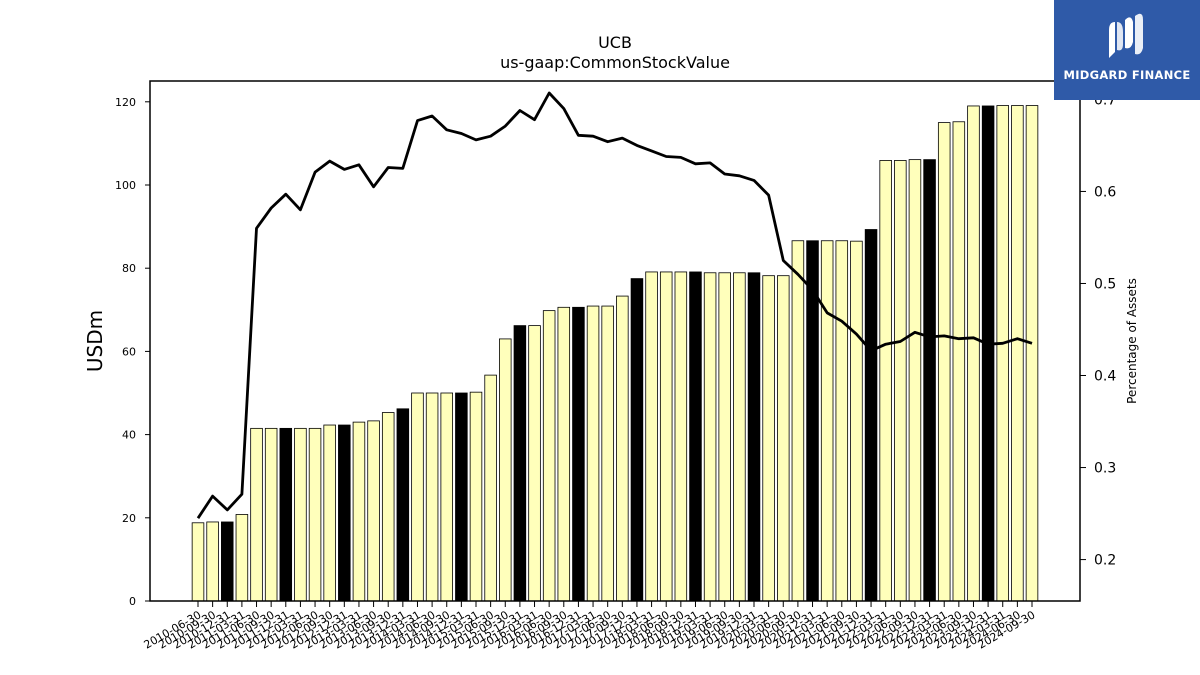 Image resolution: width=1200 pixels, height=675 pixels. Describe the element at coordinates (129, 268) in the screenshot. I see `y-tick-label: 80` at that location.